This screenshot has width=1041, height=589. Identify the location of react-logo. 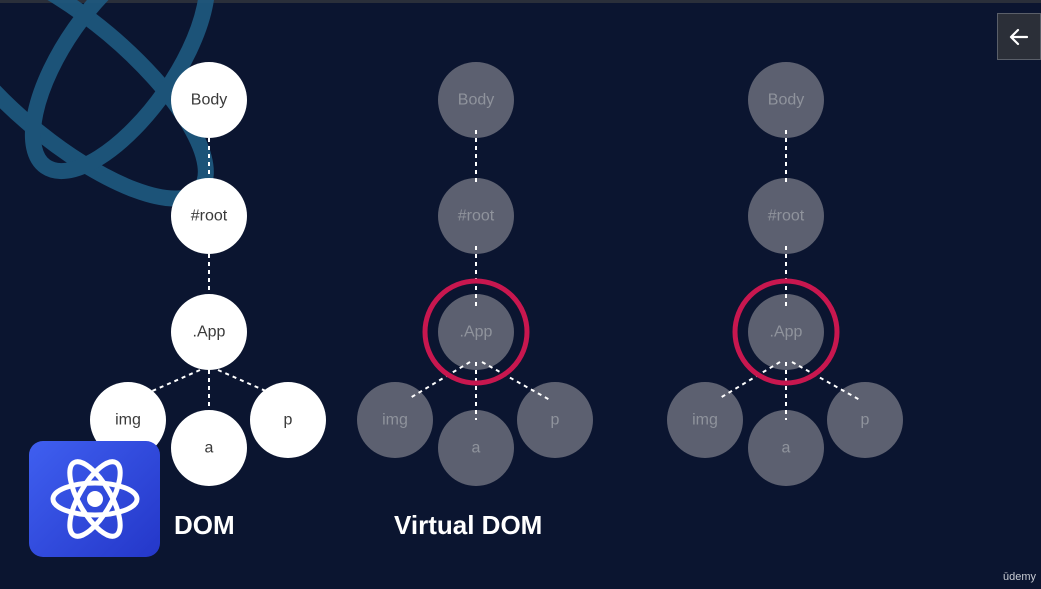
(94, 499).